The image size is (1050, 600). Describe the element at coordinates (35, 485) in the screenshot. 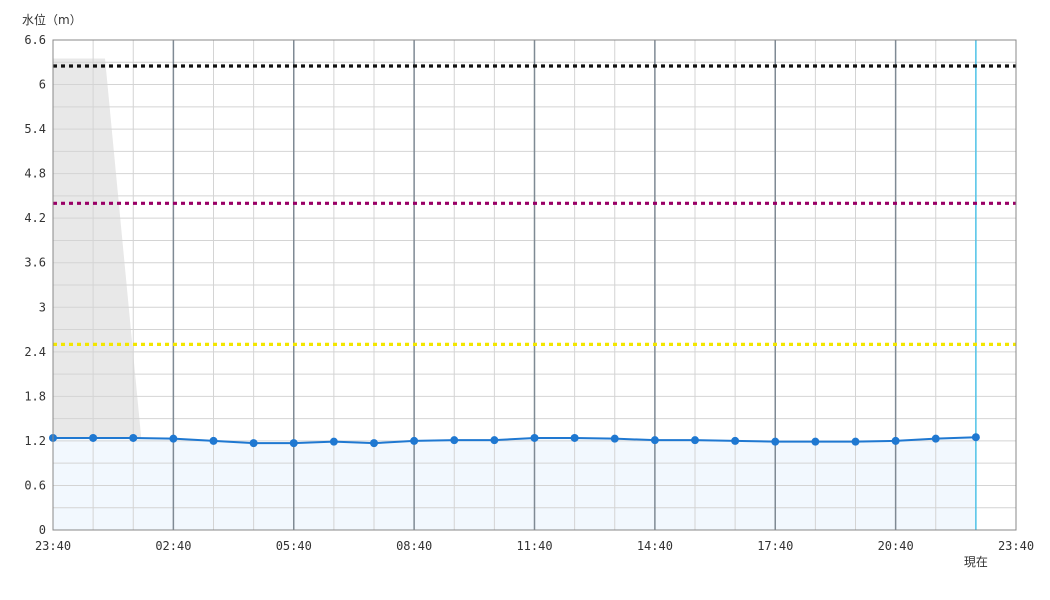

I see `y-tick-label: 0.6` at that location.